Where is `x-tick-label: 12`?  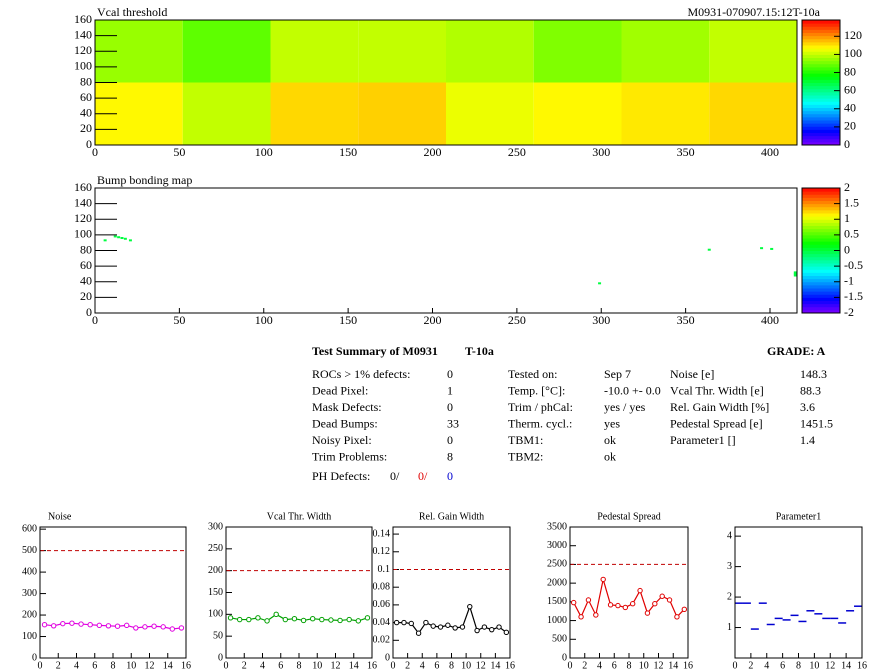 x-tick-label: 12 is located at coordinates (336, 665).